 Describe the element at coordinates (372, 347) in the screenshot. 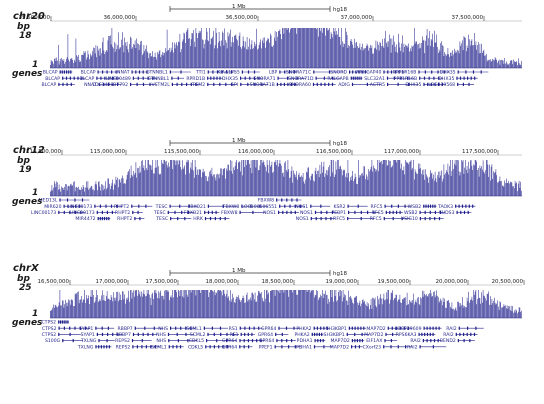

I see `gene-name: CXorf23` at that location.